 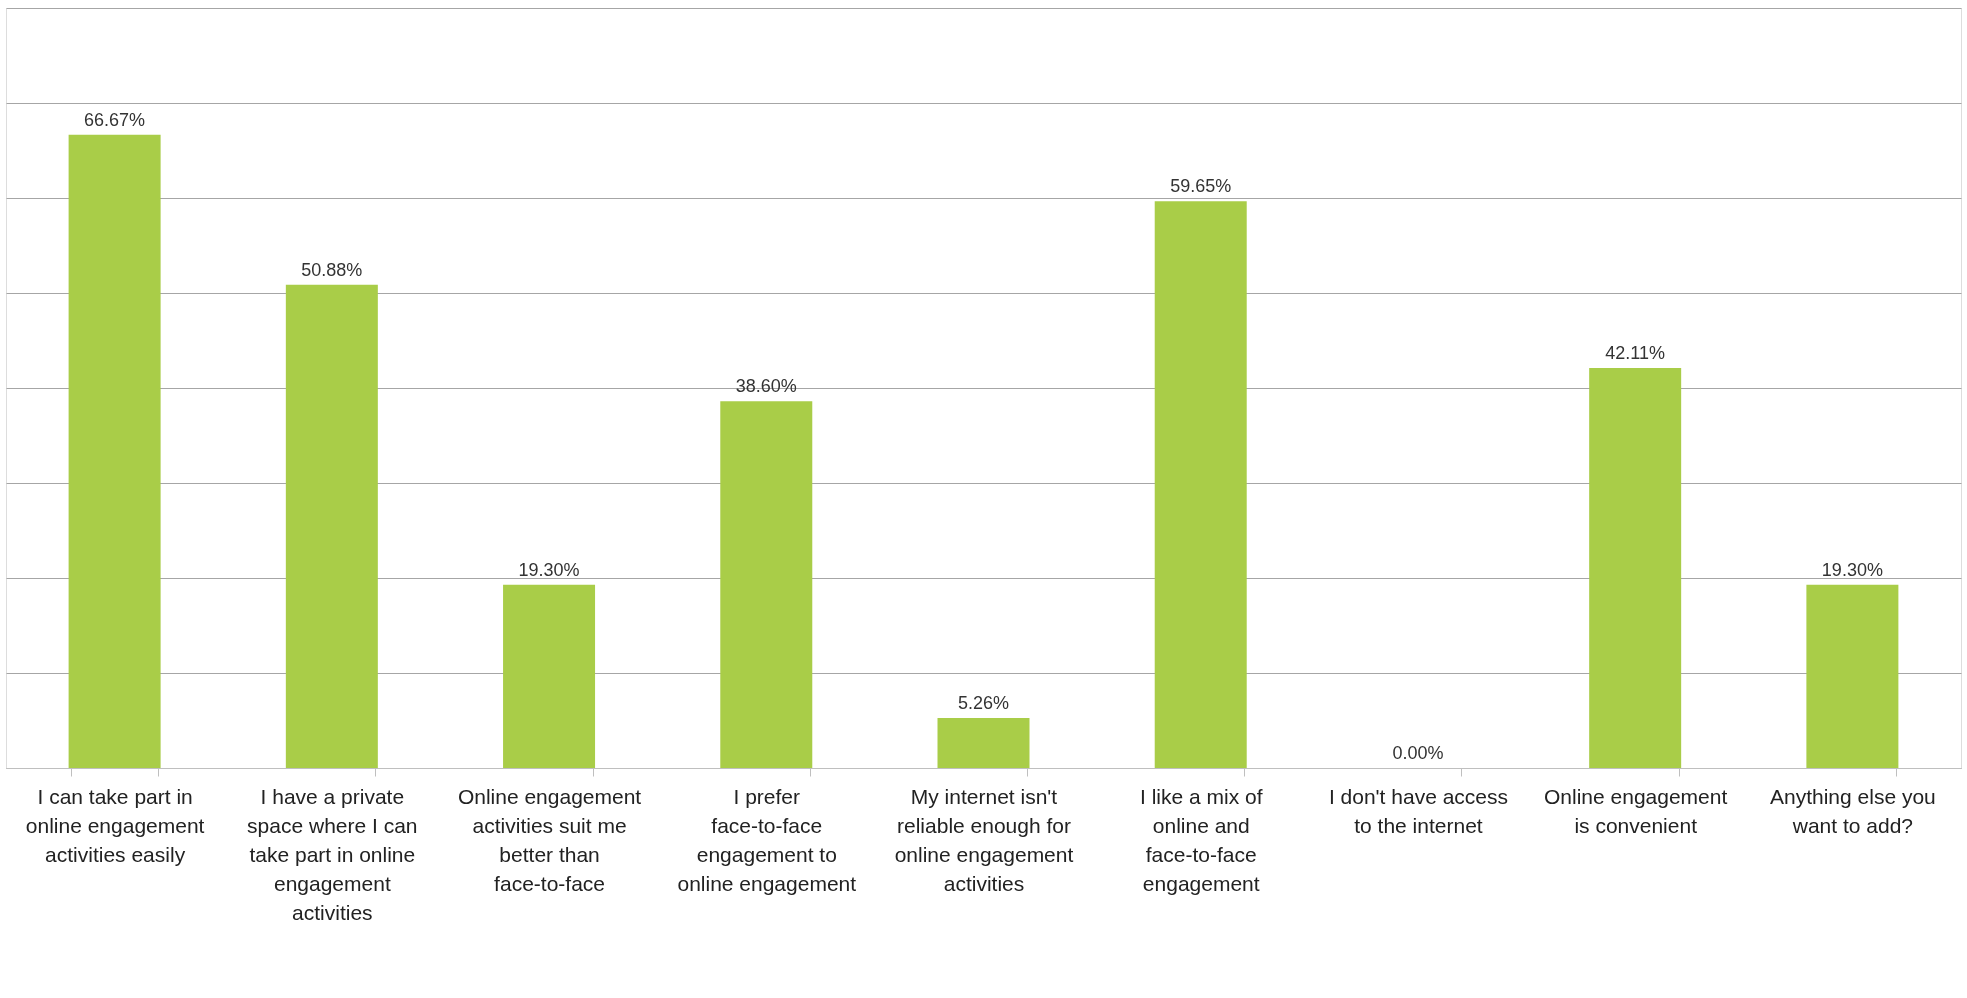 I want to click on x-tick-label: I can take part in online engagement activities easily, so click(x=115, y=825).